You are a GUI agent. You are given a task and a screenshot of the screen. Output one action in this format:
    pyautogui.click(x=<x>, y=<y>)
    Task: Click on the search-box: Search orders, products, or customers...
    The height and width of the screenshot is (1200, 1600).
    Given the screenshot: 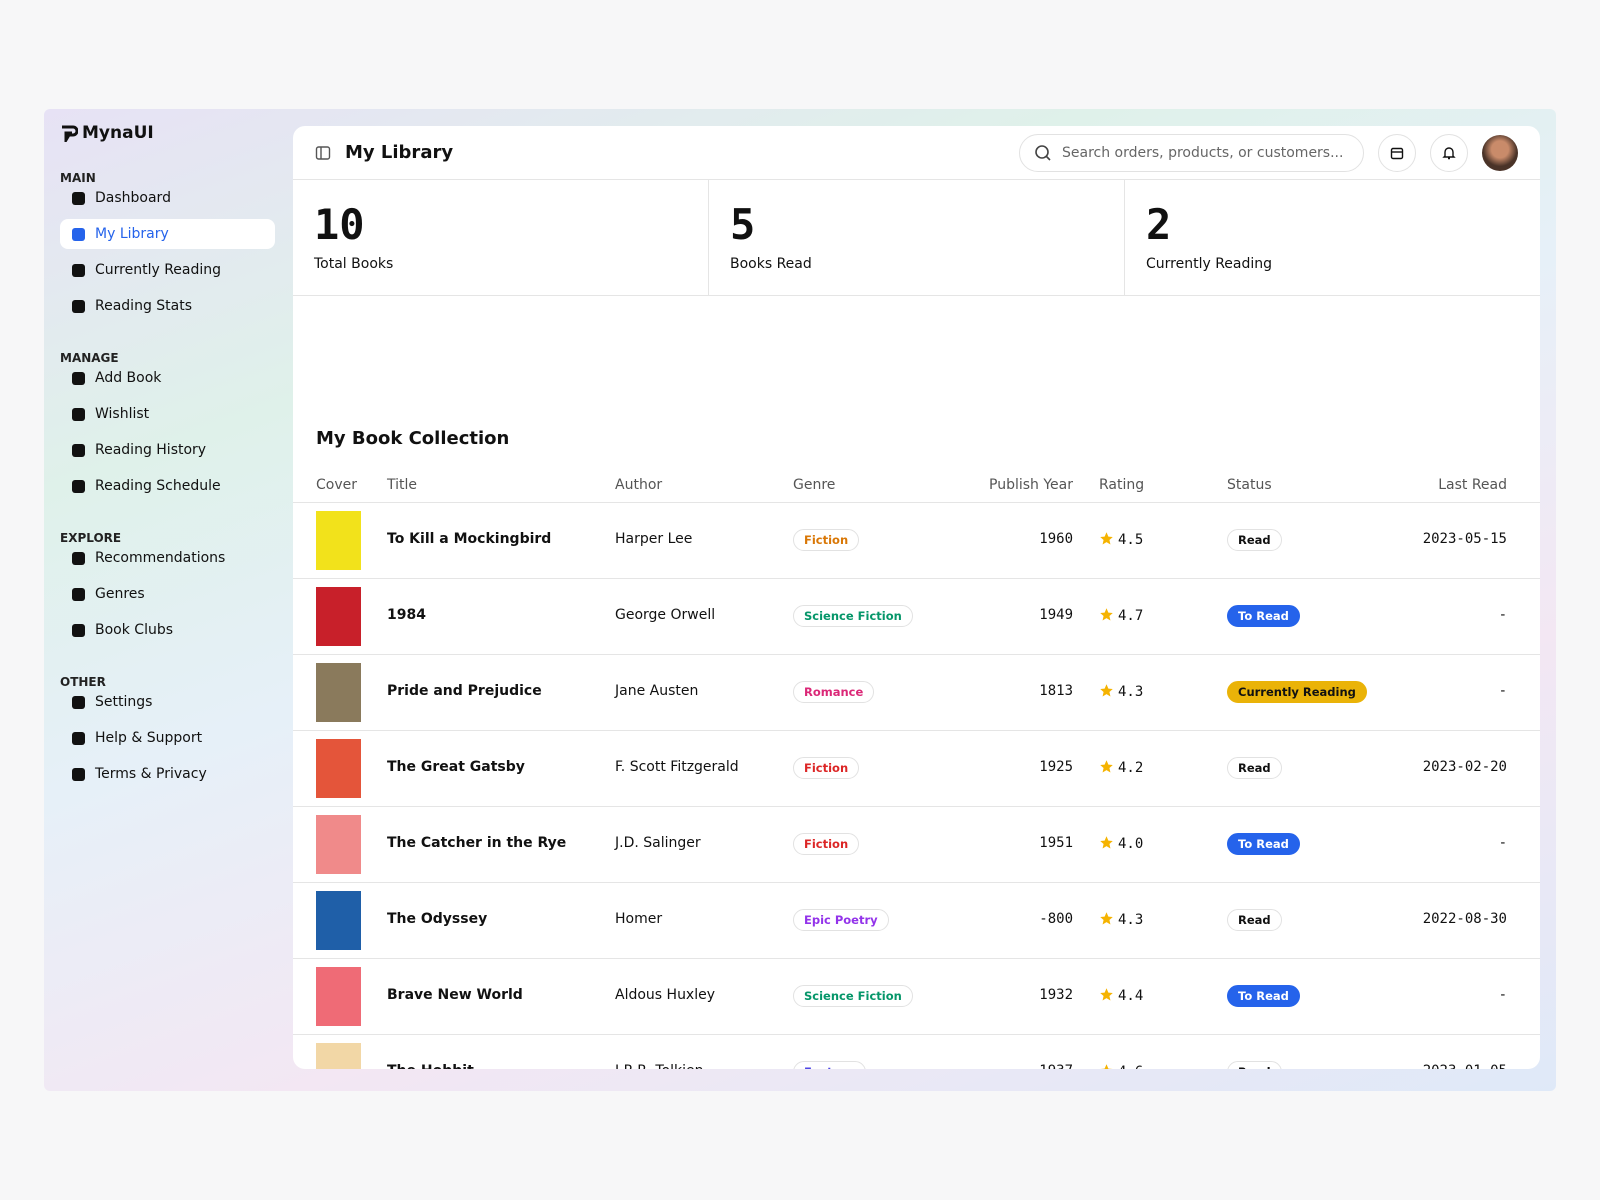 What is the action you would take?
    pyautogui.click(x=1191, y=152)
    